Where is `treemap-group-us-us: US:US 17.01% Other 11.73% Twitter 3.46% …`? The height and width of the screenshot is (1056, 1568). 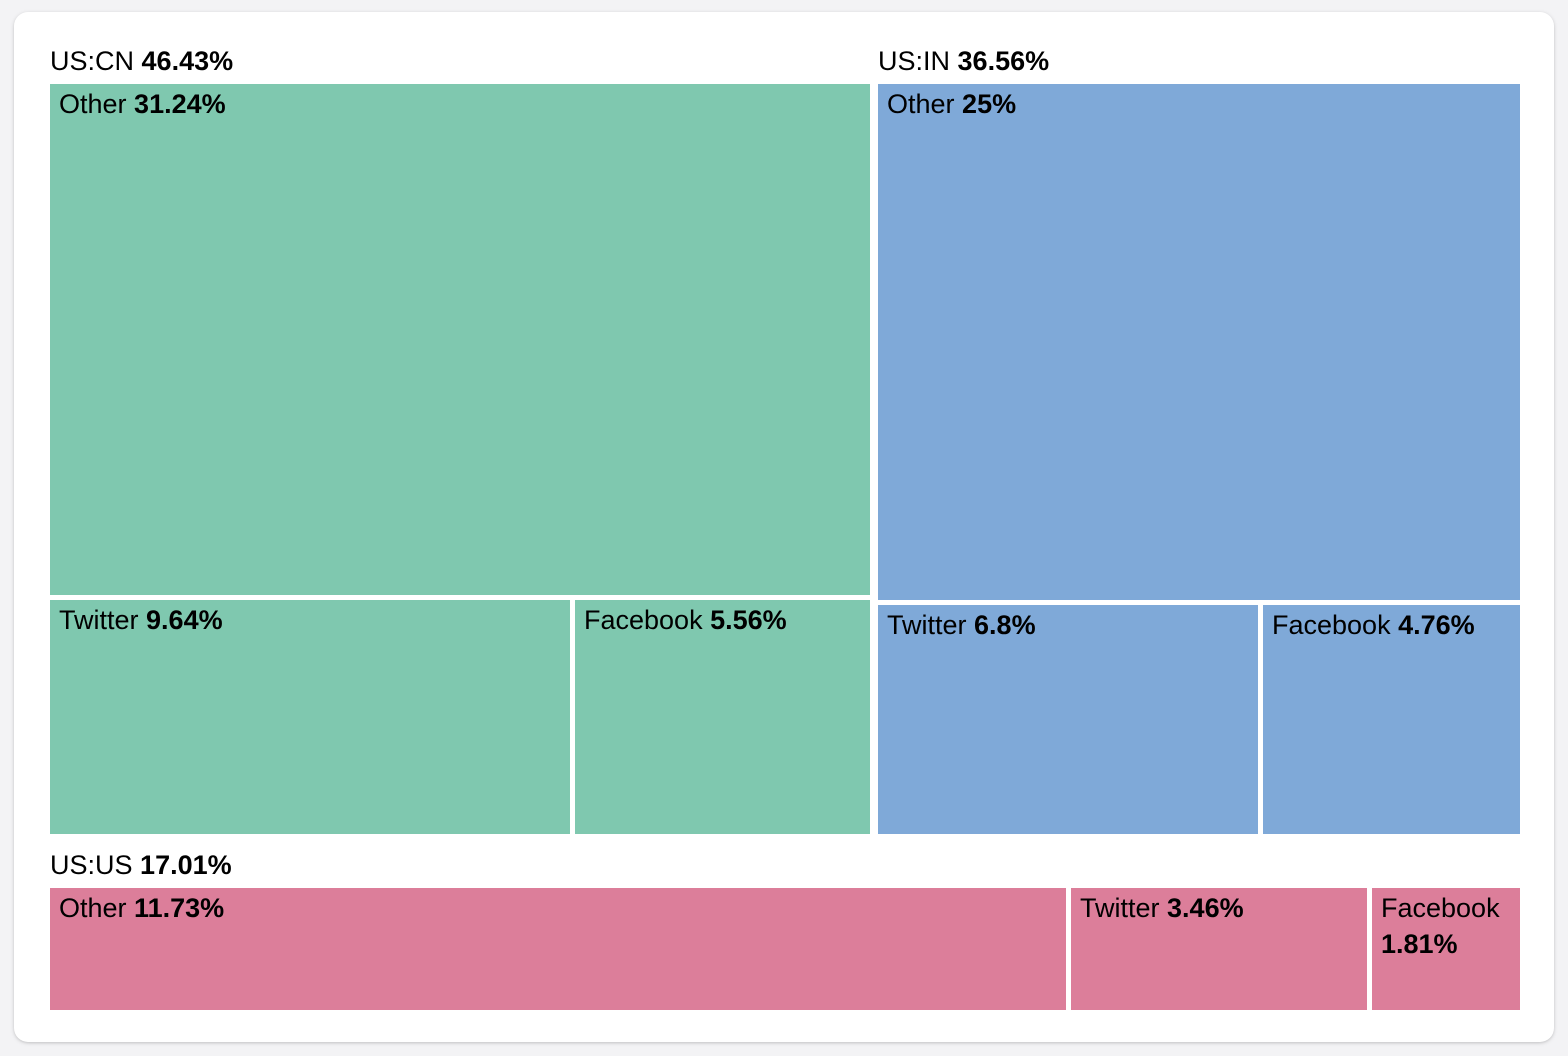
treemap-group-us-us: US:US 17.01% Other 11.73% Twitter 3.46% … is located at coordinates (785, 929).